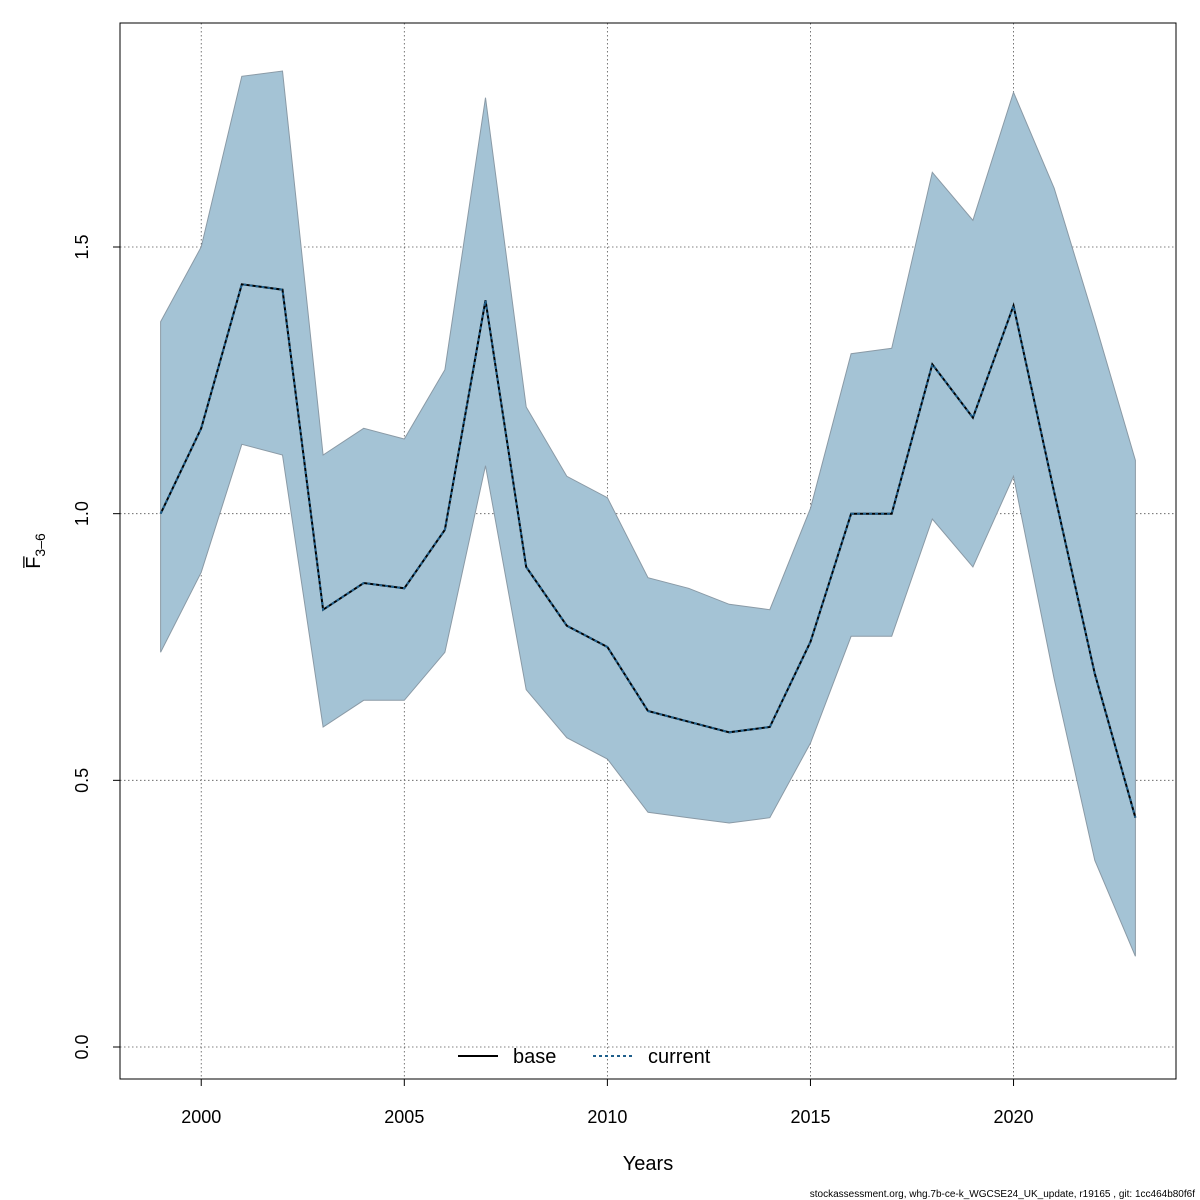  What do you see at coordinates (810, 1117) in the screenshot?
I see `x-tick-label: 2015` at bounding box center [810, 1117].